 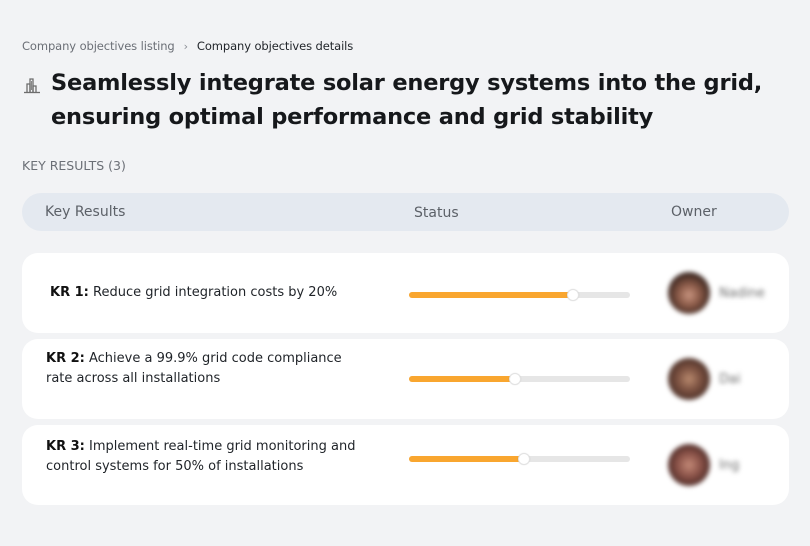 What do you see at coordinates (65, 358) in the screenshot?
I see `key-result-id: KR 2:` at bounding box center [65, 358].